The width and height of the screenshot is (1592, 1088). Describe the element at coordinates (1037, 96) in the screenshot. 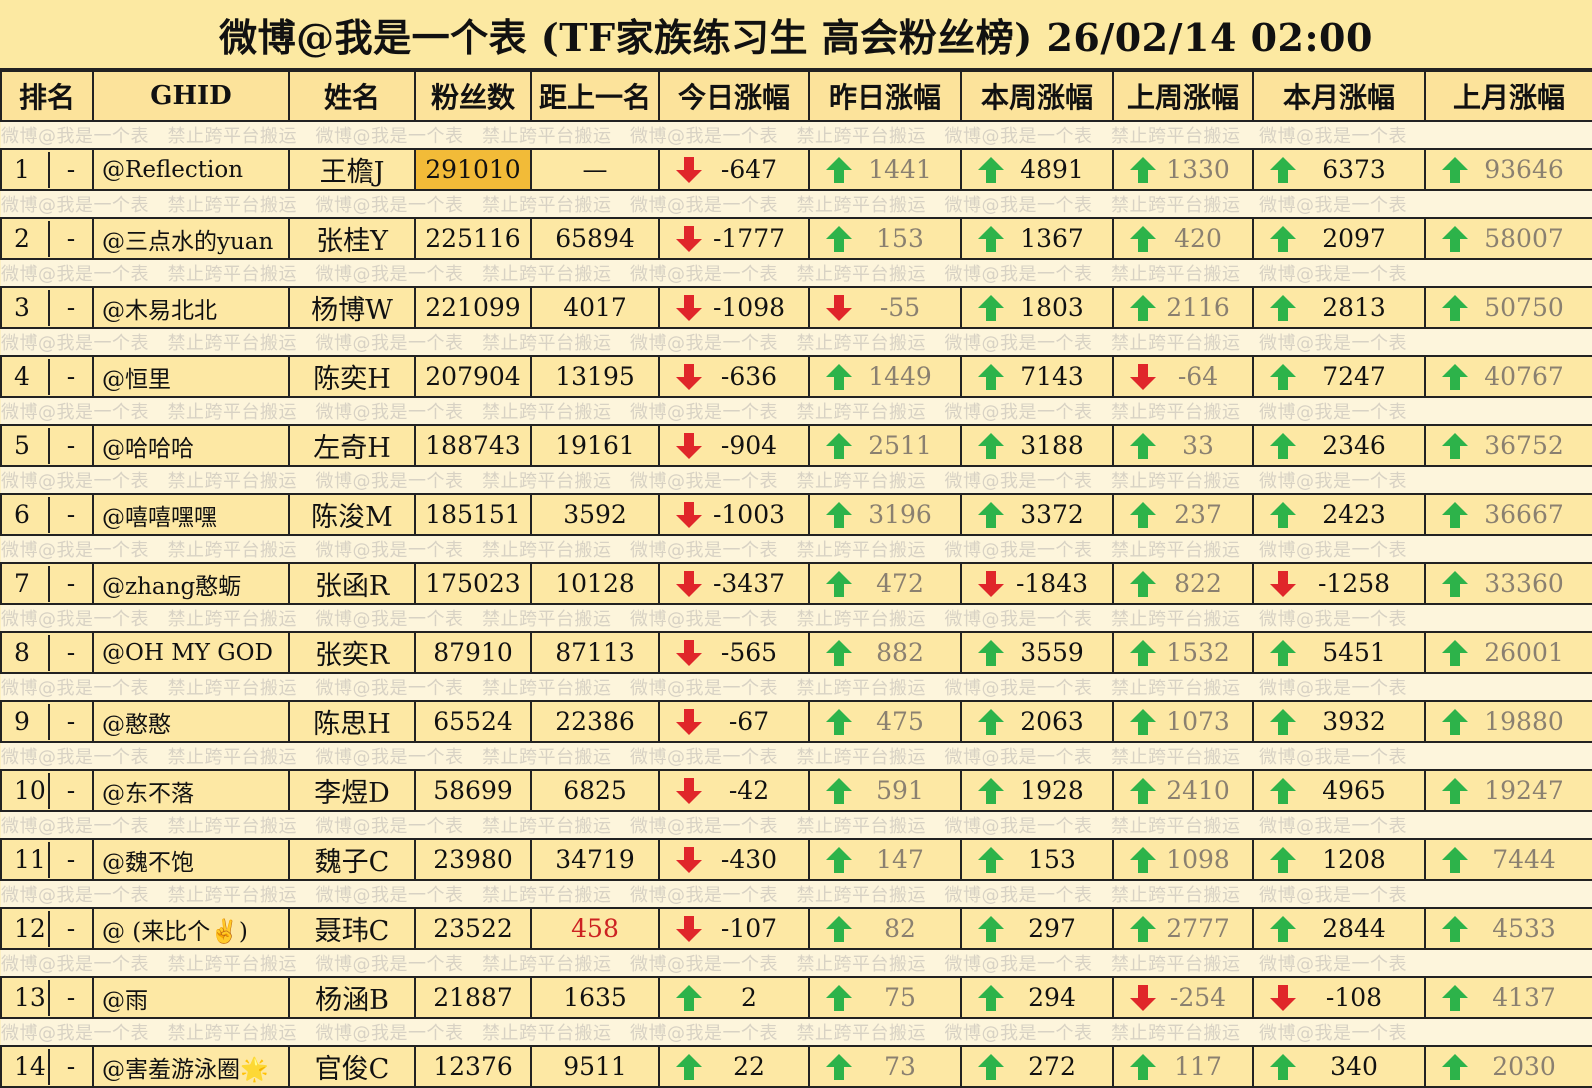

I see `header-week: 本周涨幅` at that location.